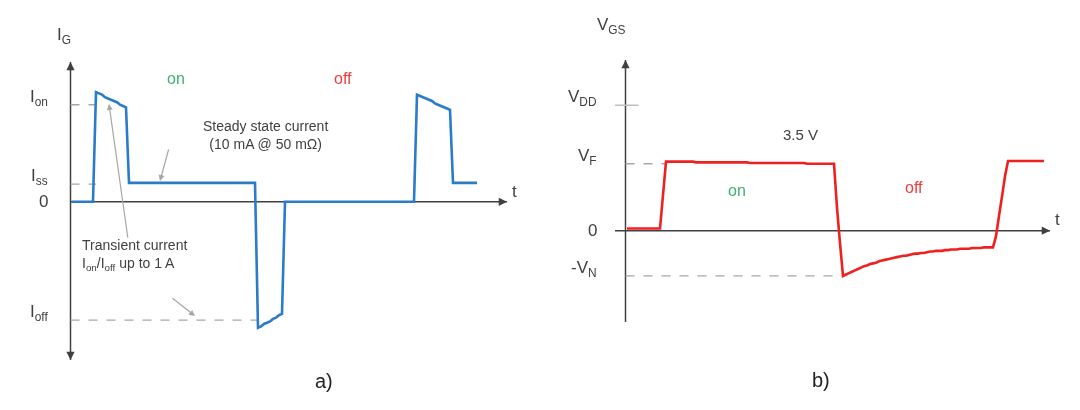 The image size is (1080, 410). Describe the element at coordinates (176, 78) in the screenshot. I see `text: on` at that location.